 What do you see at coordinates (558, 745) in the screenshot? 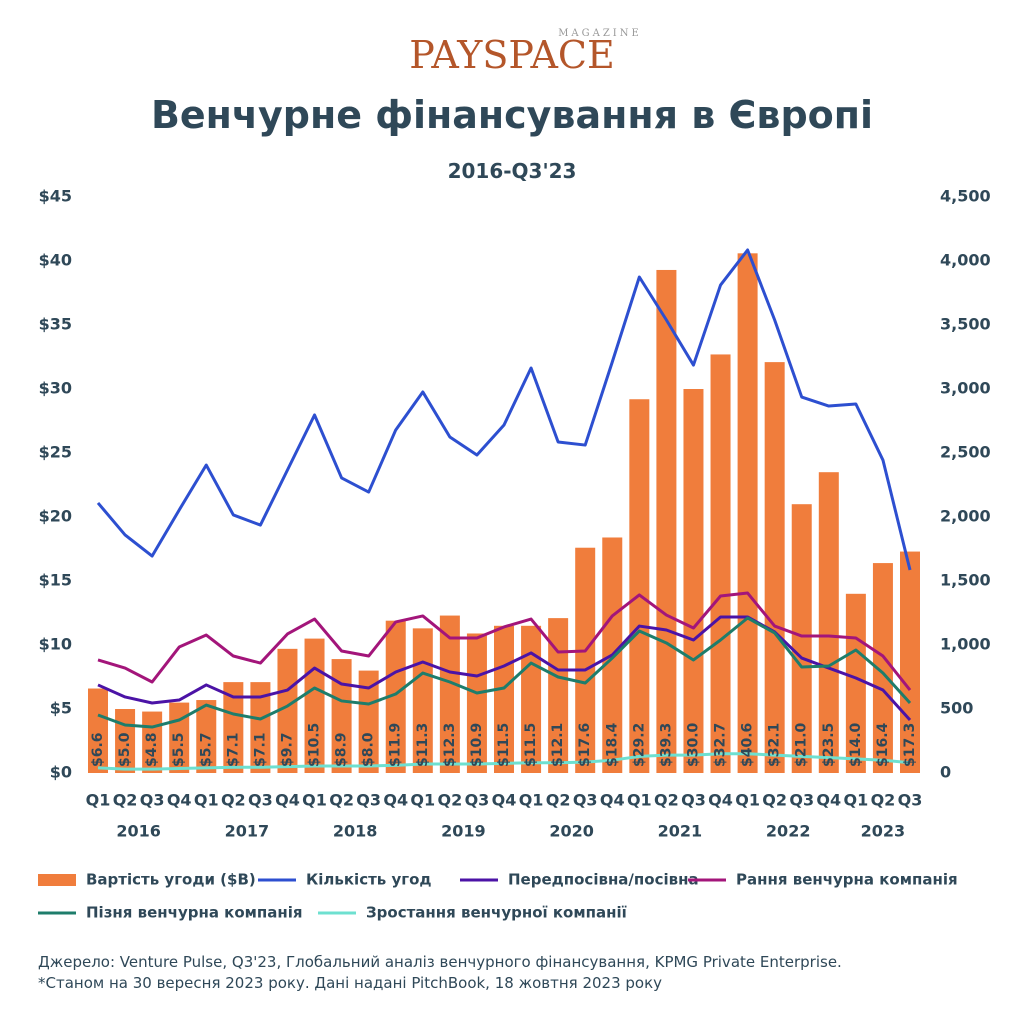
I see `data-label: $12.1` at bounding box center [558, 745].